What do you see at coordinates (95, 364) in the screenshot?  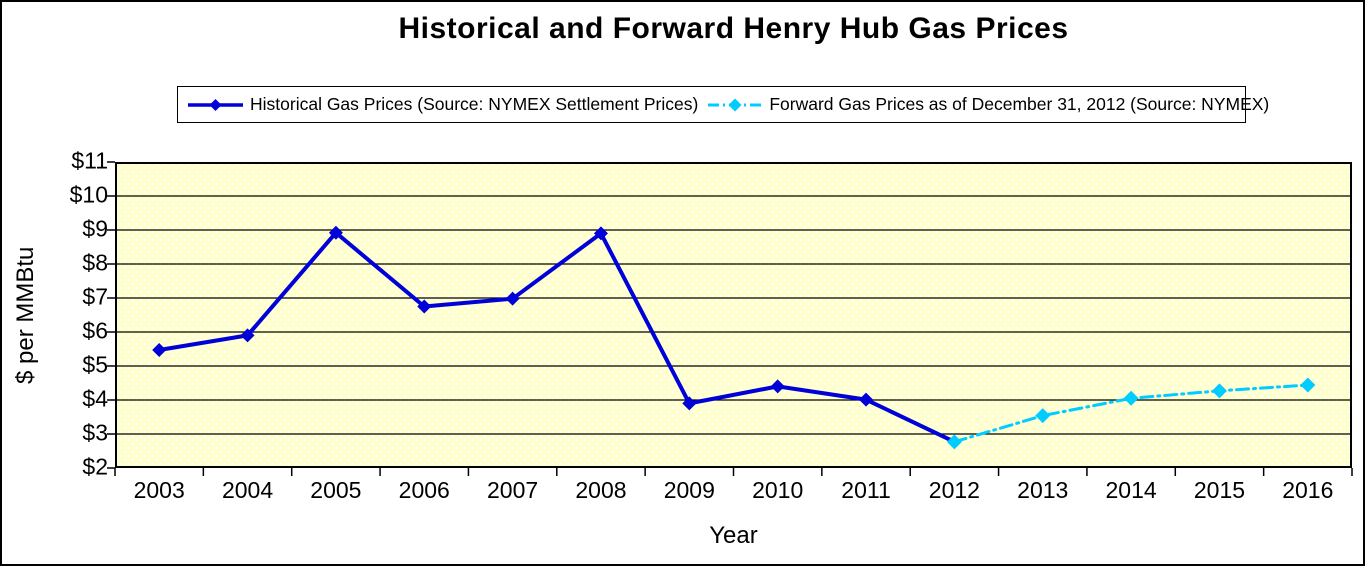 I see `y-tick-label: $5` at bounding box center [95, 364].